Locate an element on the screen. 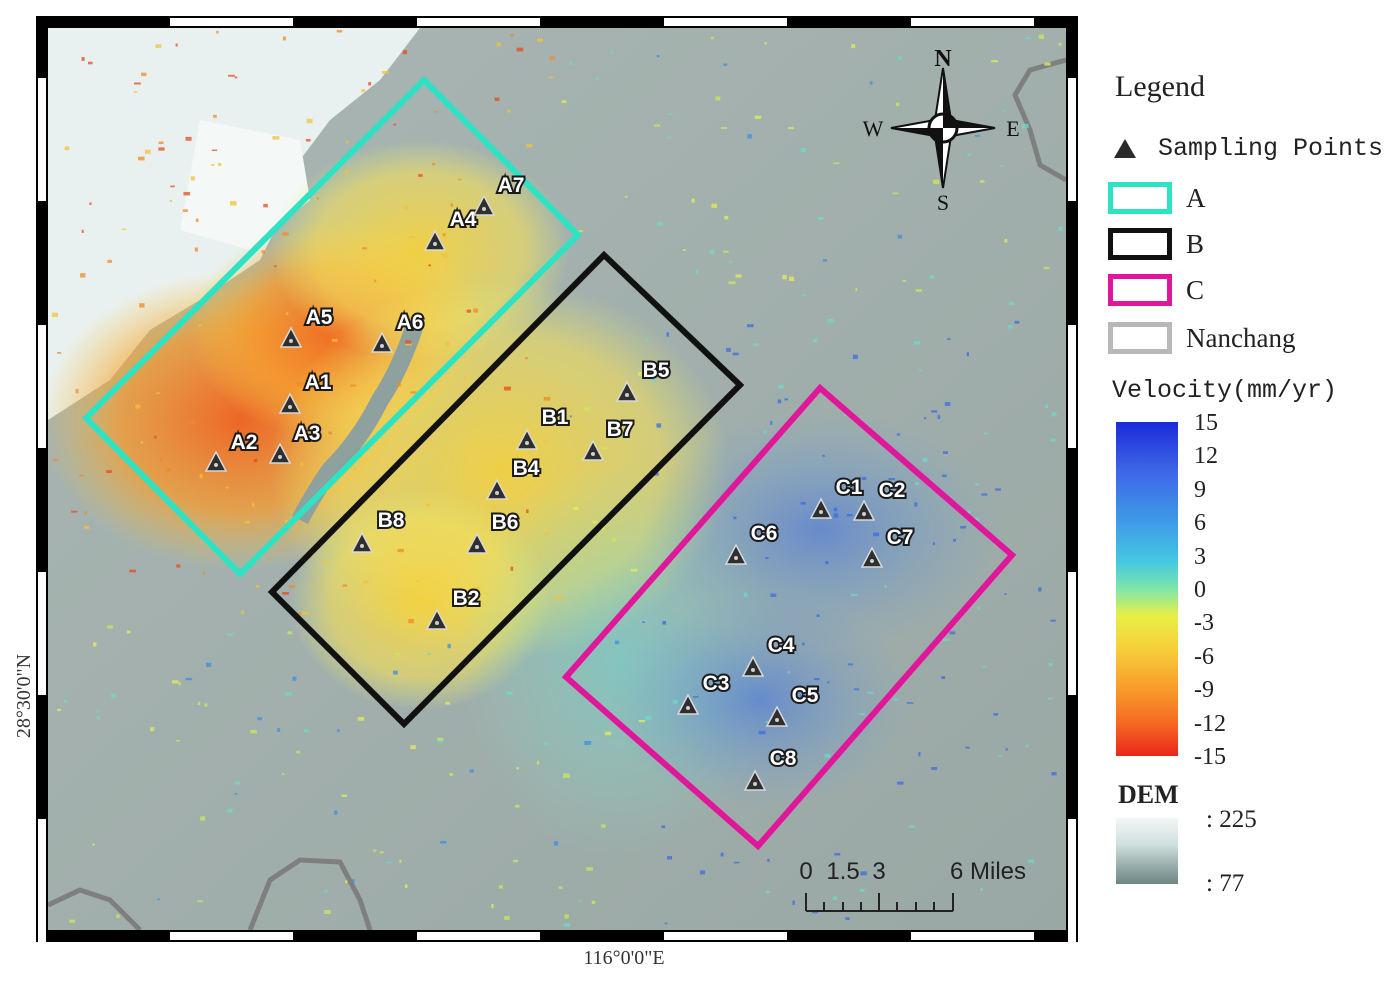 This screenshot has height=982, width=1400. legend-label-b: B is located at coordinates (1195, 243).